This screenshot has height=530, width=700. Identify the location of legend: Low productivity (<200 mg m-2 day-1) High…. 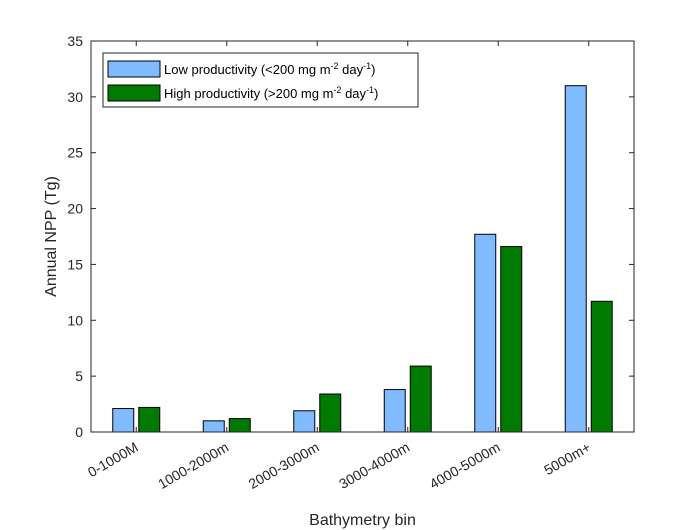
(260, 80).